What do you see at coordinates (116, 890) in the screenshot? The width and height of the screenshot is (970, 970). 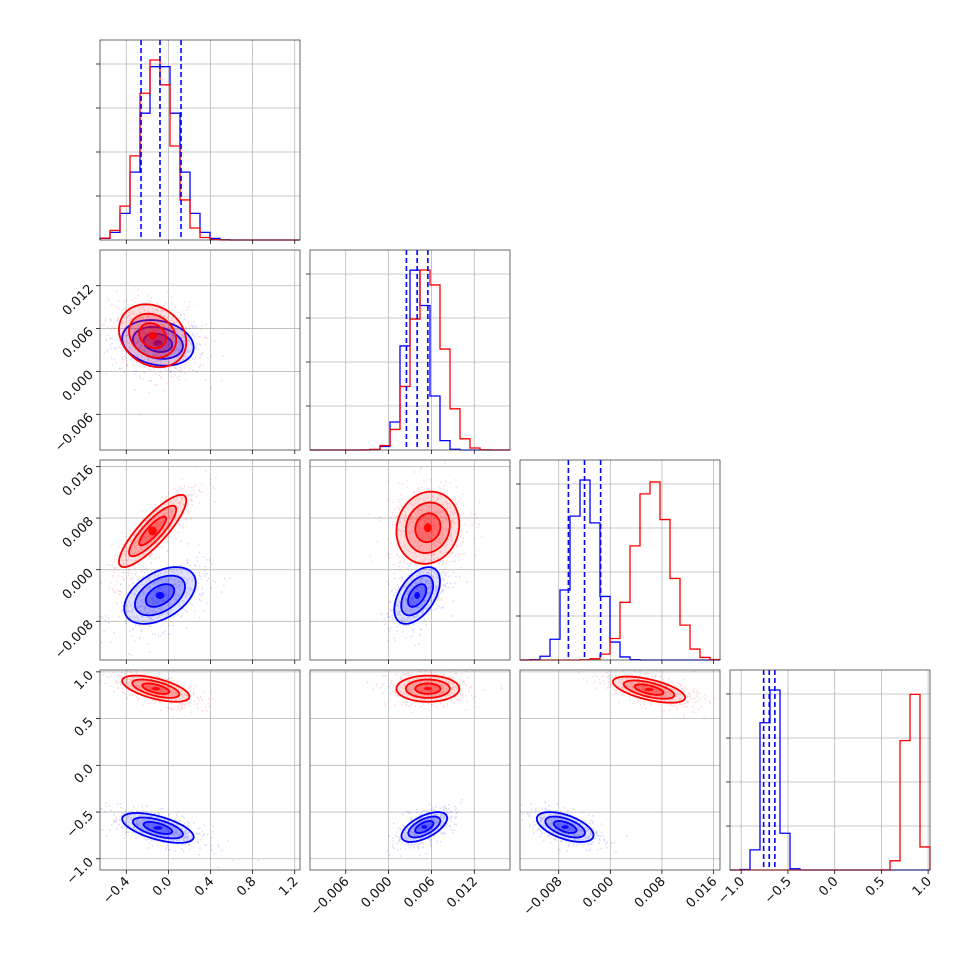 I see `x-tick-label: −0.4` at bounding box center [116, 890].